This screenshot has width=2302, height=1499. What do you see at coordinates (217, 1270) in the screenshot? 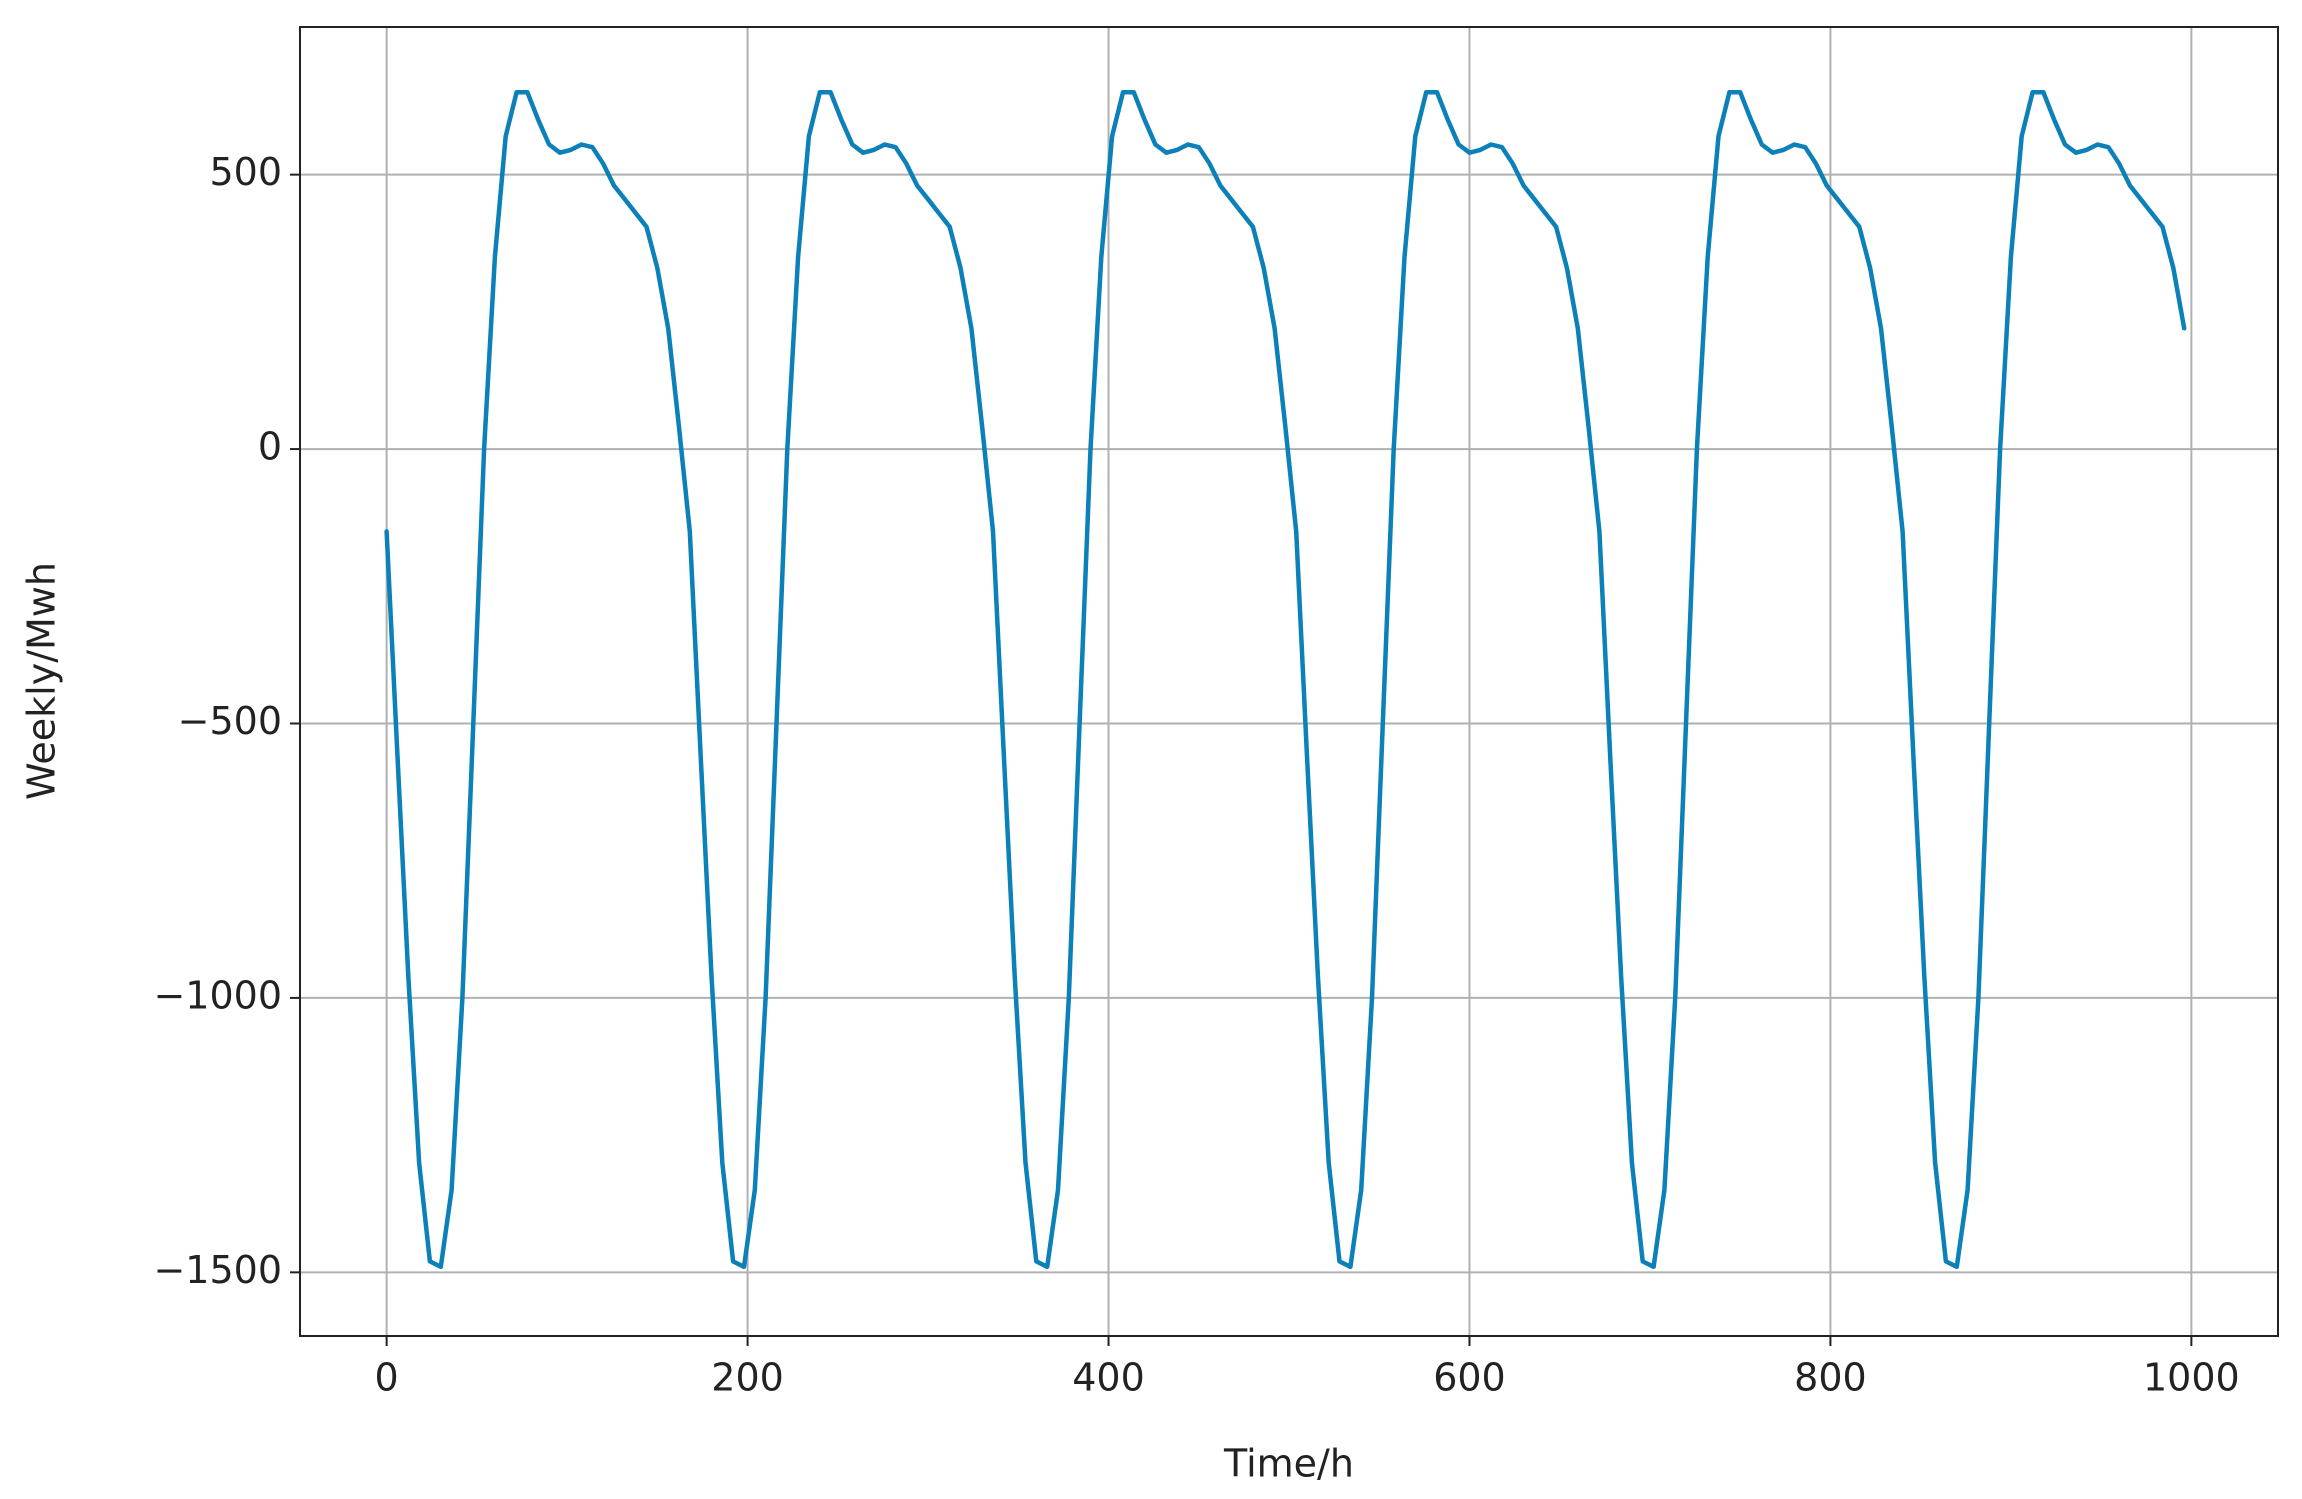
I see `y-tick-label: −1500` at bounding box center [217, 1270].